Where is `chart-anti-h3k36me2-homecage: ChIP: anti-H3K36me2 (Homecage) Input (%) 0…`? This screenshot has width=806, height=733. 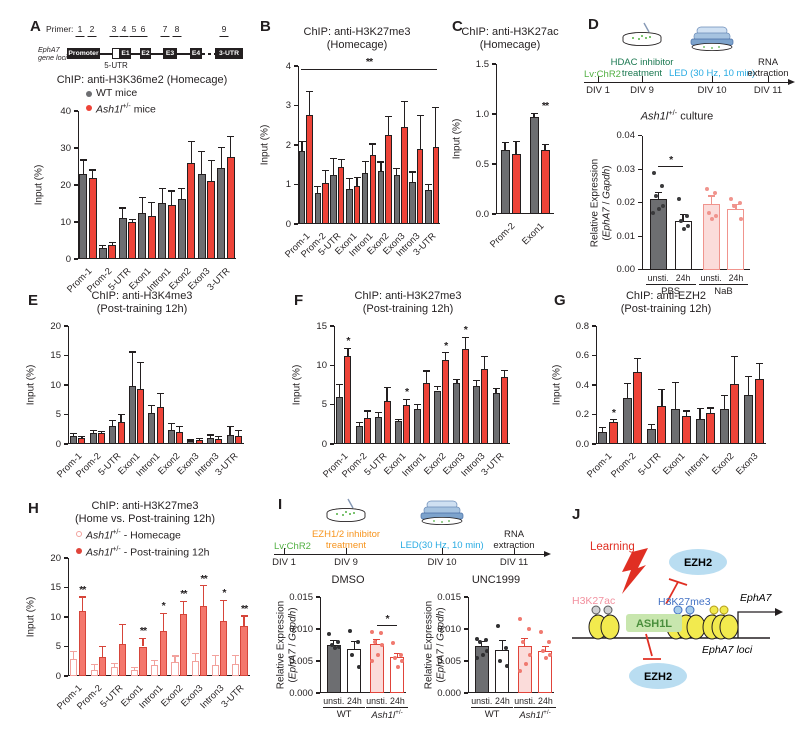
chart-anti-h3k36me2-homecage: ChIP: anti-H3K36me2 (Homecage) Input (%) 0… is located at coordinates (142, 192).